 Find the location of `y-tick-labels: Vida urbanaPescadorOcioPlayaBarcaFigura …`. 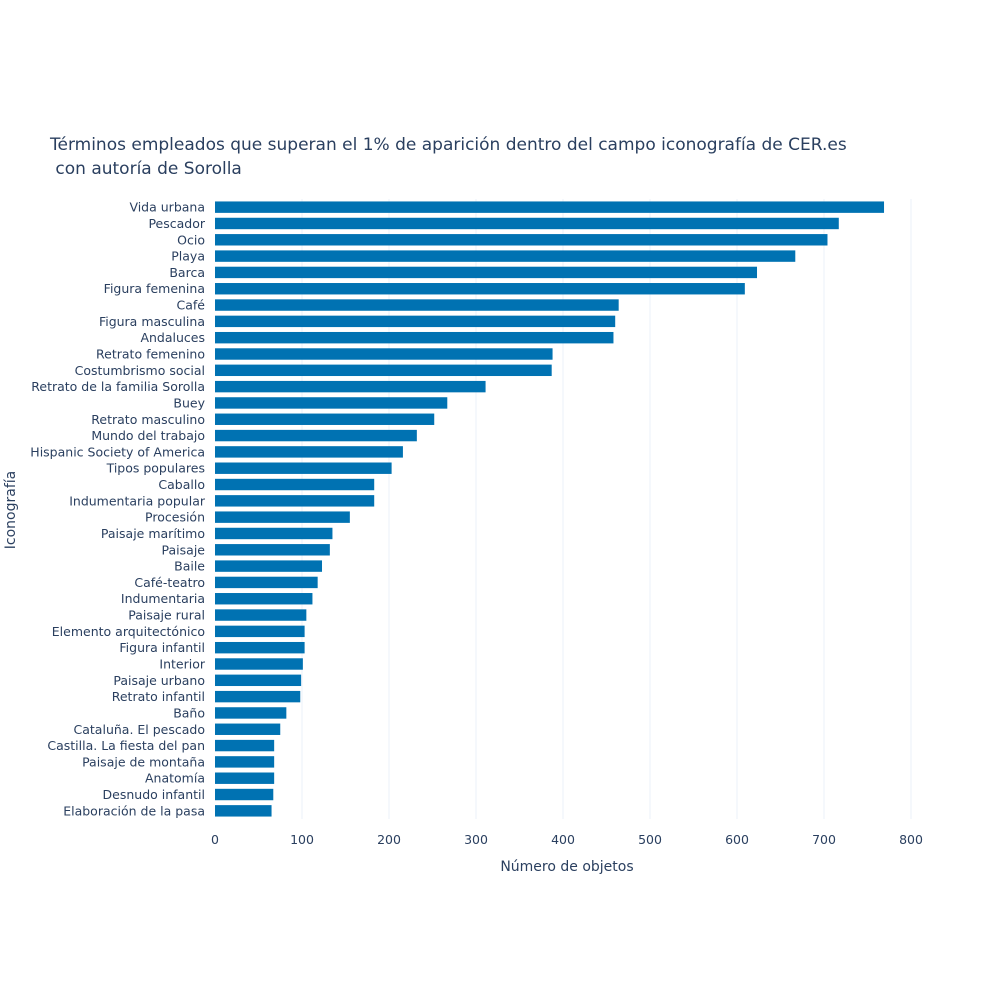

y-tick-labels: Vida urbanaPescadorOcioPlayaBarcaFigura … is located at coordinates (118, 509).